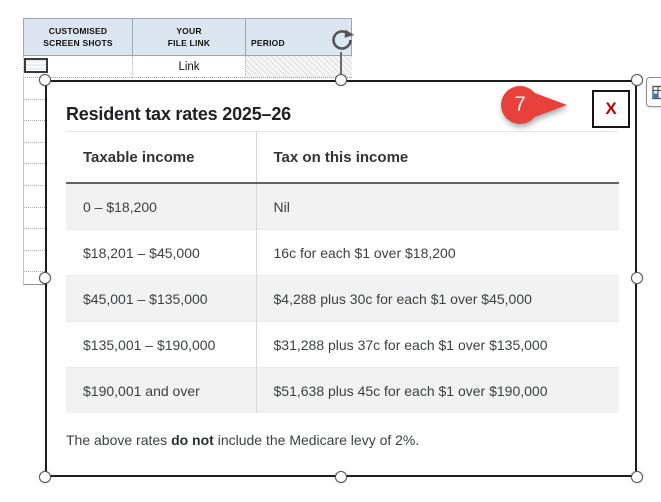  I want to click on table-icon, so click(656, 92).